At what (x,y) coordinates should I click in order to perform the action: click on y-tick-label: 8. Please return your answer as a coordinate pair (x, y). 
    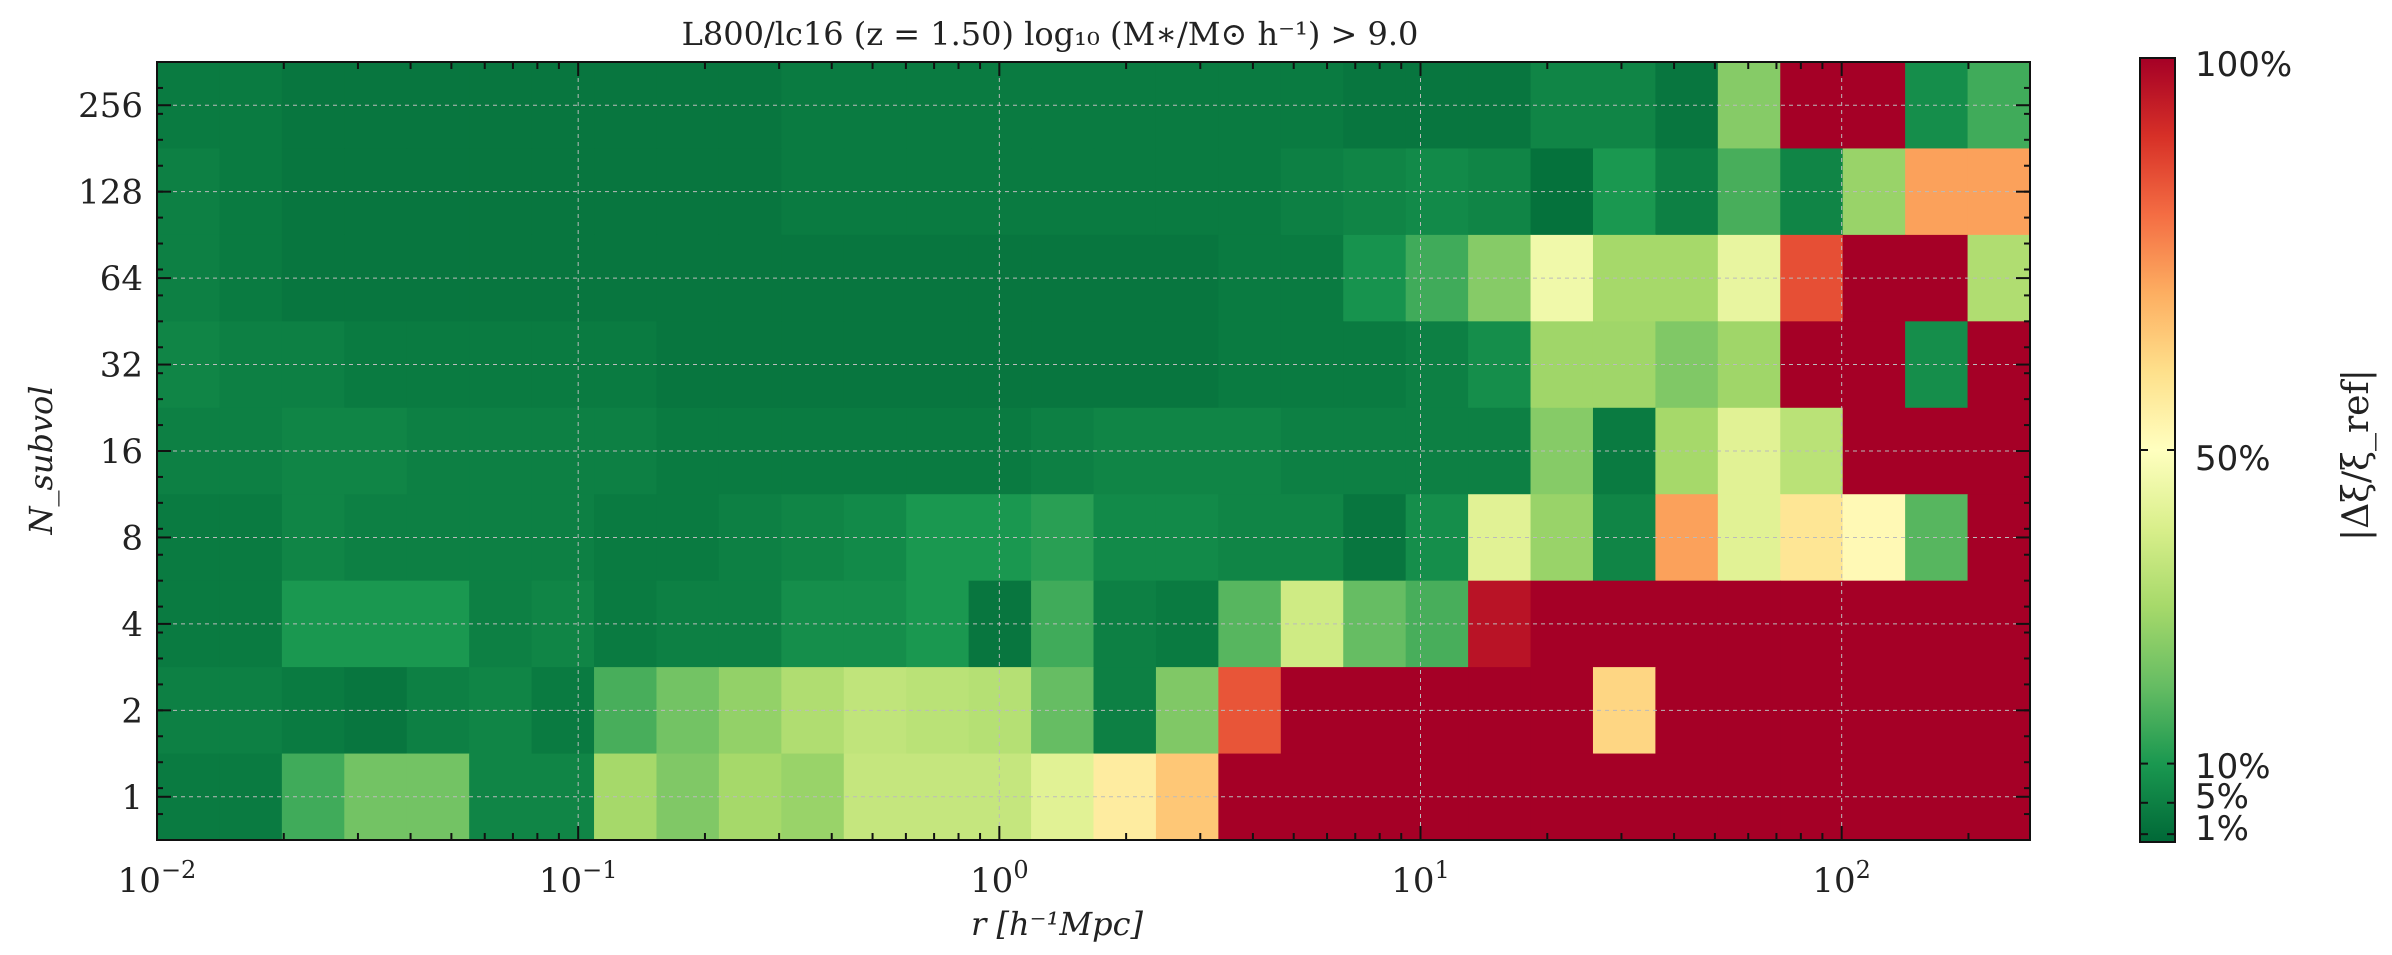
    Looking at the image, I should click on (132, 538).